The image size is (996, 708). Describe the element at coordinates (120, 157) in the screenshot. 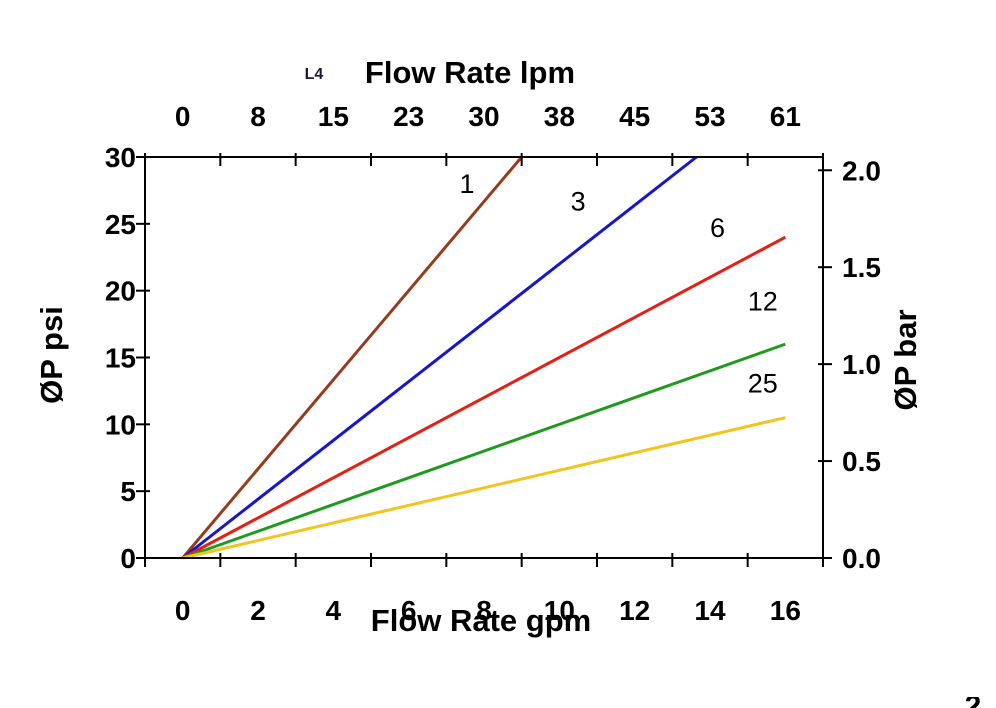

I see `y-left-tick-label: 30` at that location.